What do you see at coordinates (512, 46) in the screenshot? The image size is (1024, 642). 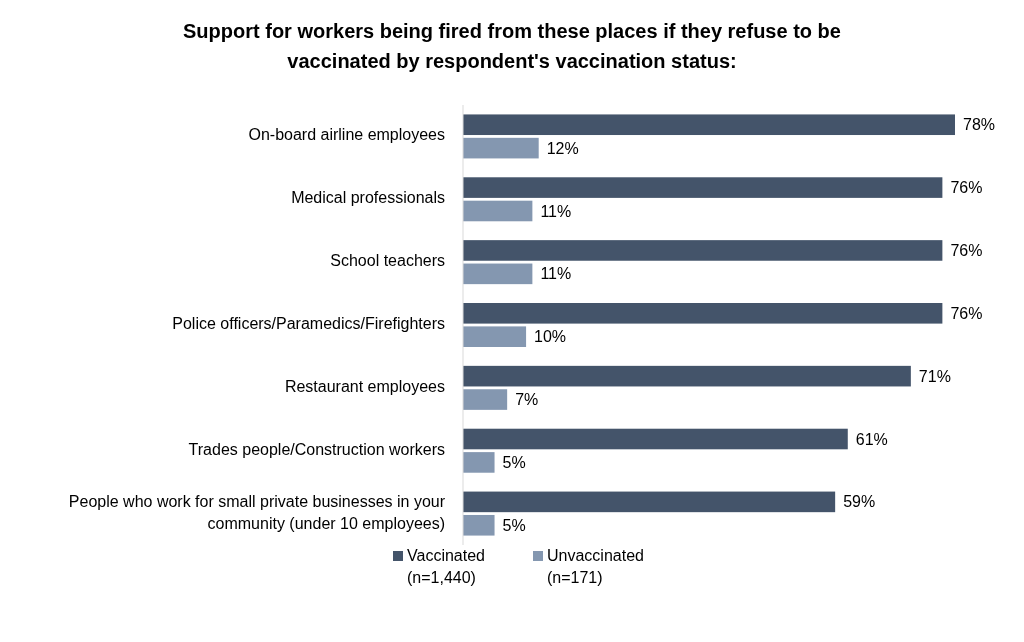 I see `chart-title: Support for workers being fired from these places if they refuse to be vaccinated by respondent's vaccination status:` at bounding box center [512, 46].